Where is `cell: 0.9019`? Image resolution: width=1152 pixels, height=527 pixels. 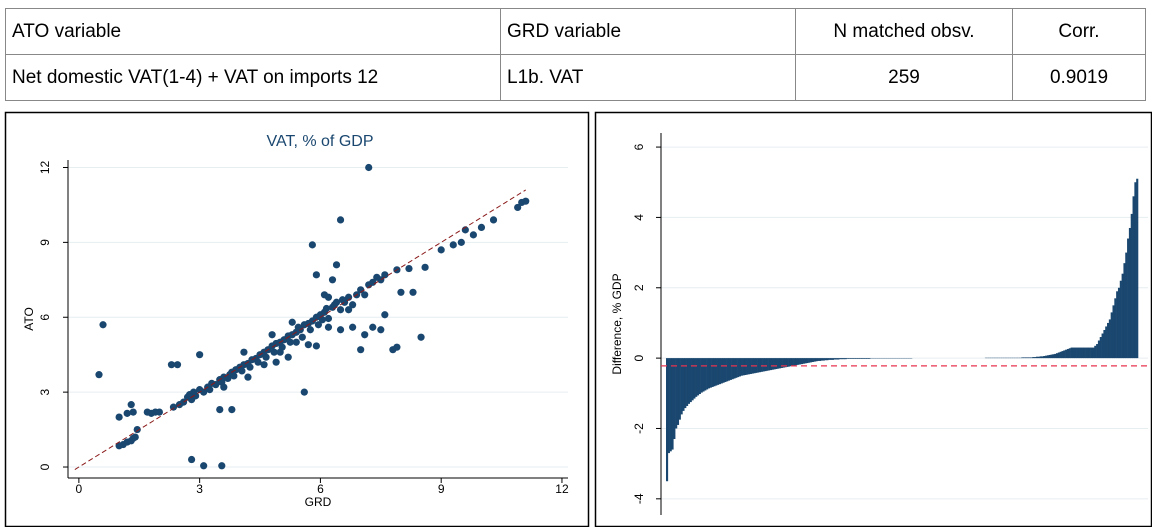 cell: 0.9019 is located at coordinates (1079, 77).